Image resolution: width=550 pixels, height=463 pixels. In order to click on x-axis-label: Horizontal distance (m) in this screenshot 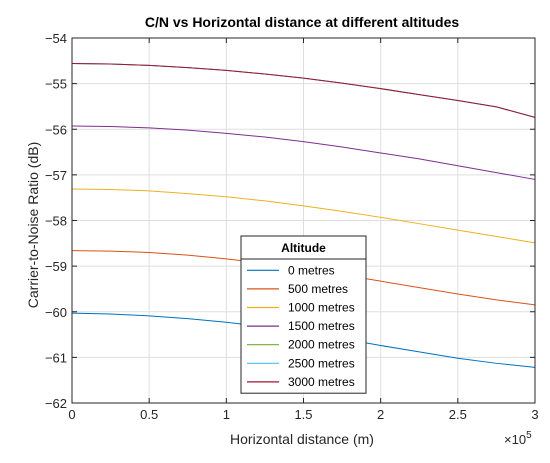, I will do `click(302, 439)`.